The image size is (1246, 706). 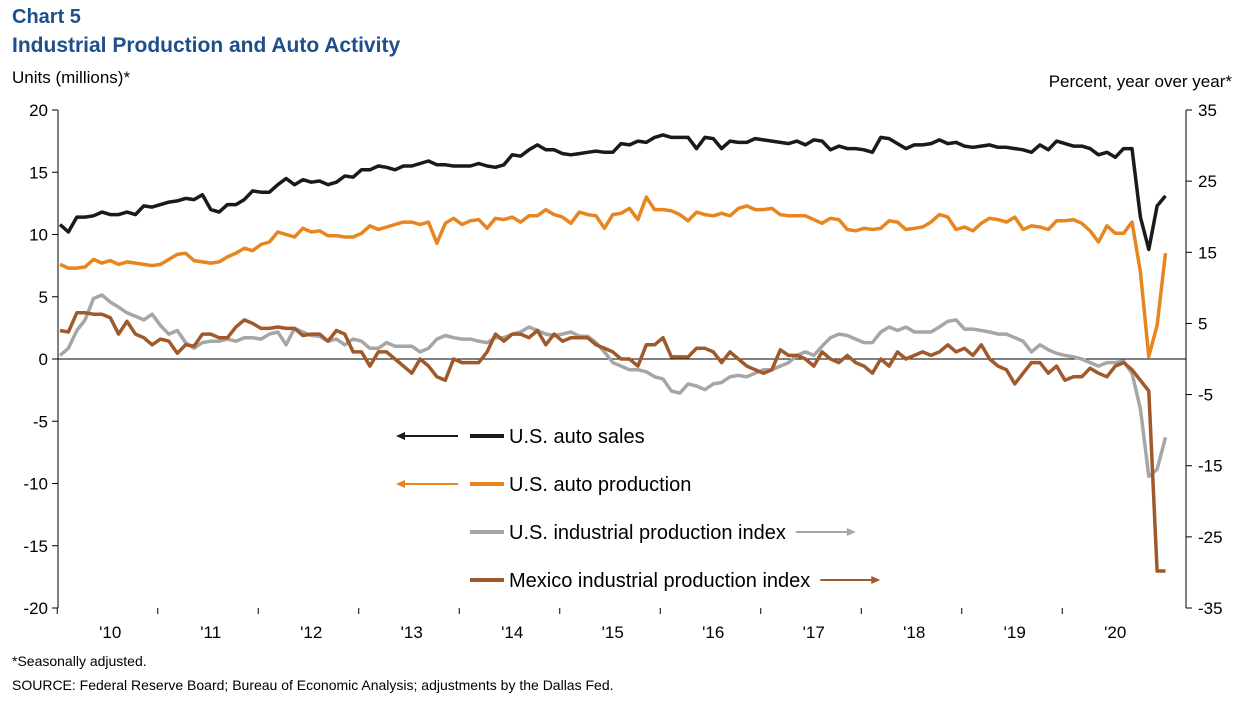 I want to click on right-tick-label: -35, so click(x=1210, y=608).